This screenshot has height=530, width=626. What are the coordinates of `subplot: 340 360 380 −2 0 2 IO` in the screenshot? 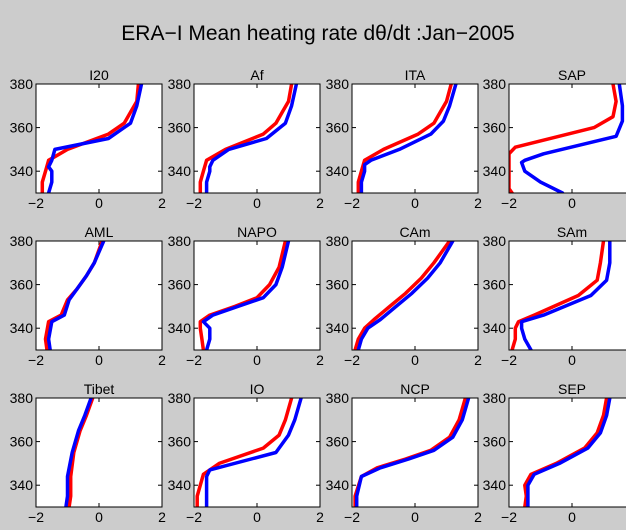 It's located at (246, 453).